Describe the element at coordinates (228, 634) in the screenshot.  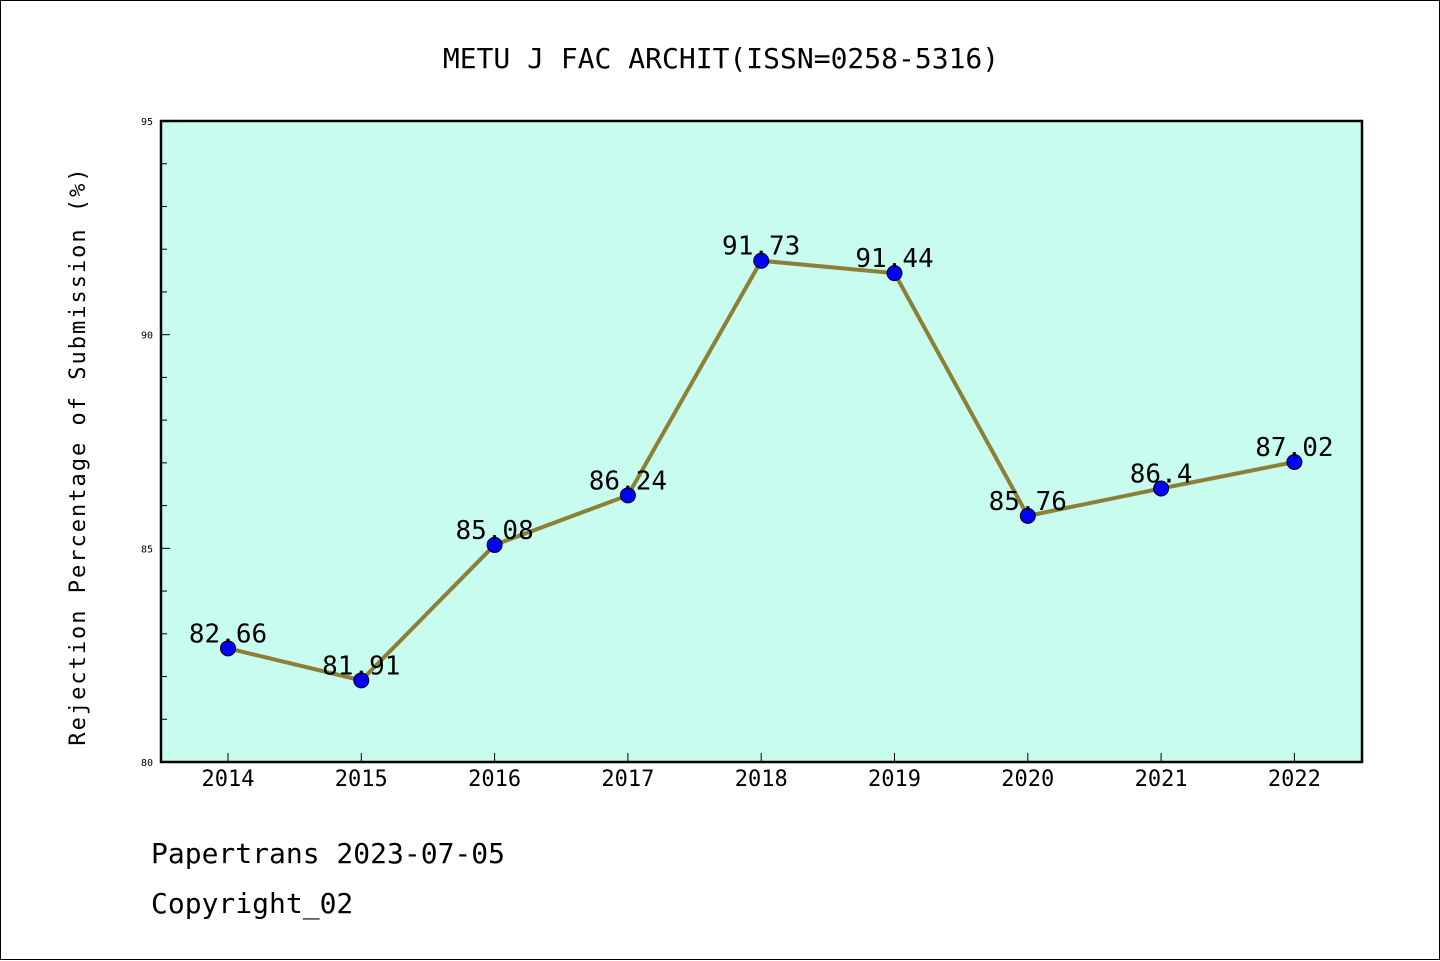
I see `data-value-label: 82.66` at that location.